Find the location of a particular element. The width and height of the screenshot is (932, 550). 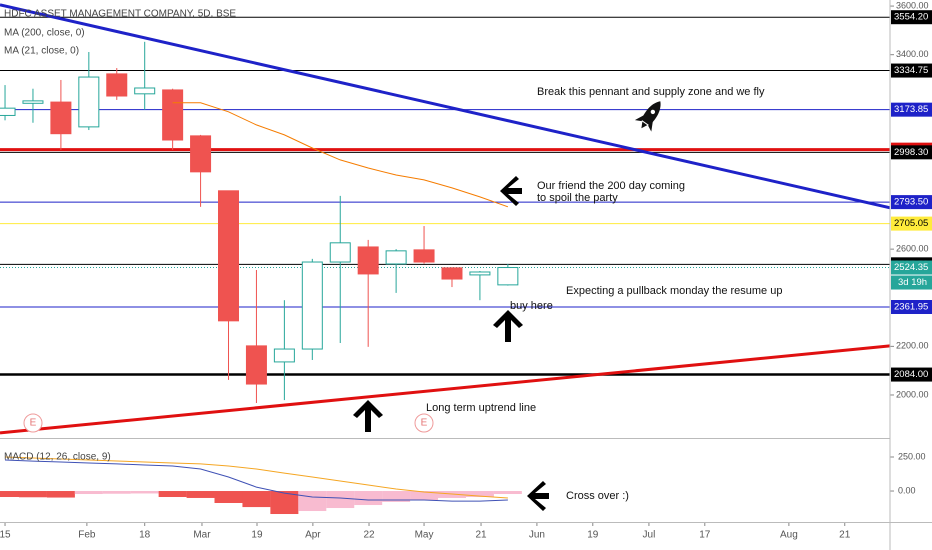

ma-line is located at coordinates (340, 155).